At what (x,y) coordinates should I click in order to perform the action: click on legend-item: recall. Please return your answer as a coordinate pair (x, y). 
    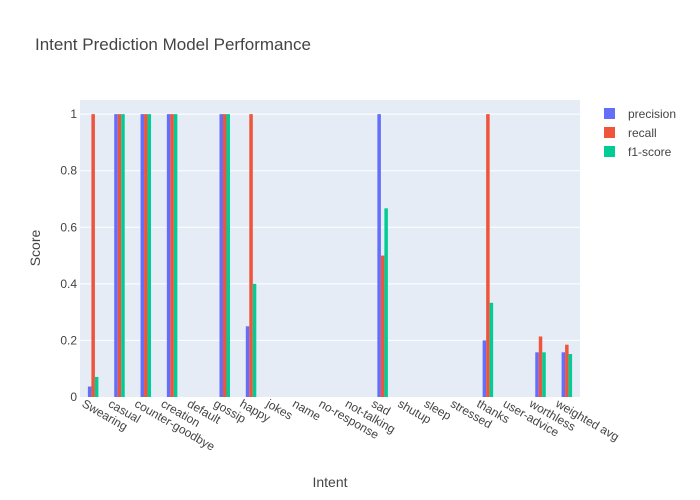
    Looking at the image, I should click on (630, 133).